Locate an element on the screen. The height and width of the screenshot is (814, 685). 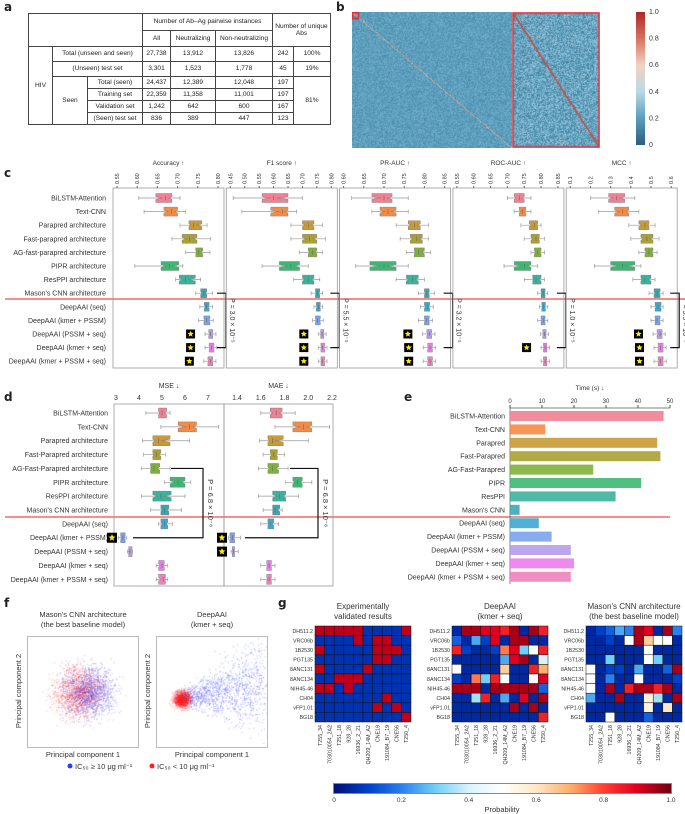
col-label: 191084_B7_19 is located at coordinates (525, 743).